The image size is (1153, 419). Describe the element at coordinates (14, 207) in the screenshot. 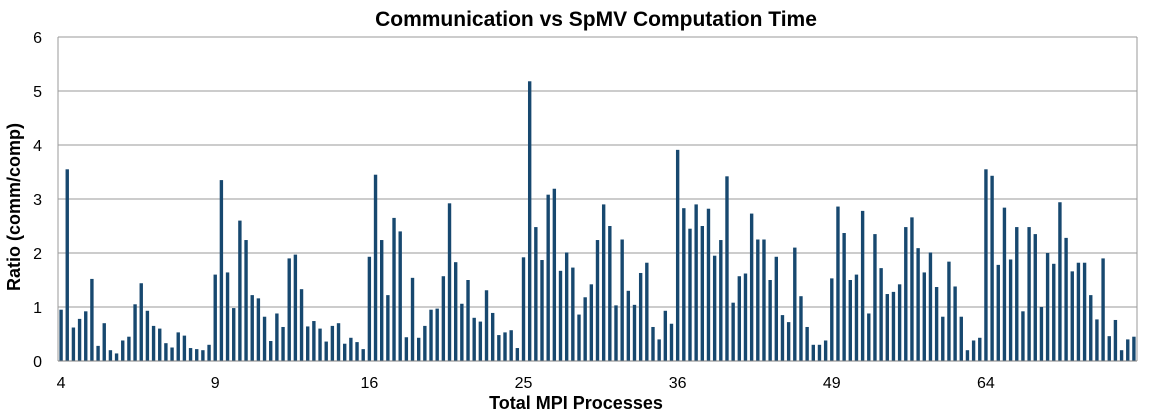

I see `y-axis-label: Ratio (comm/comp)` at that location.